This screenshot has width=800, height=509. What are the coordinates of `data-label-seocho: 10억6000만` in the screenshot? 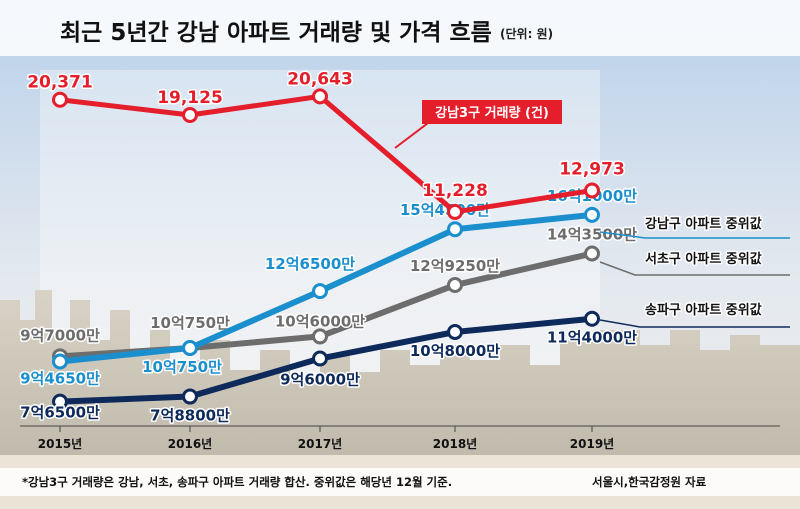 It's located at (320, 321).